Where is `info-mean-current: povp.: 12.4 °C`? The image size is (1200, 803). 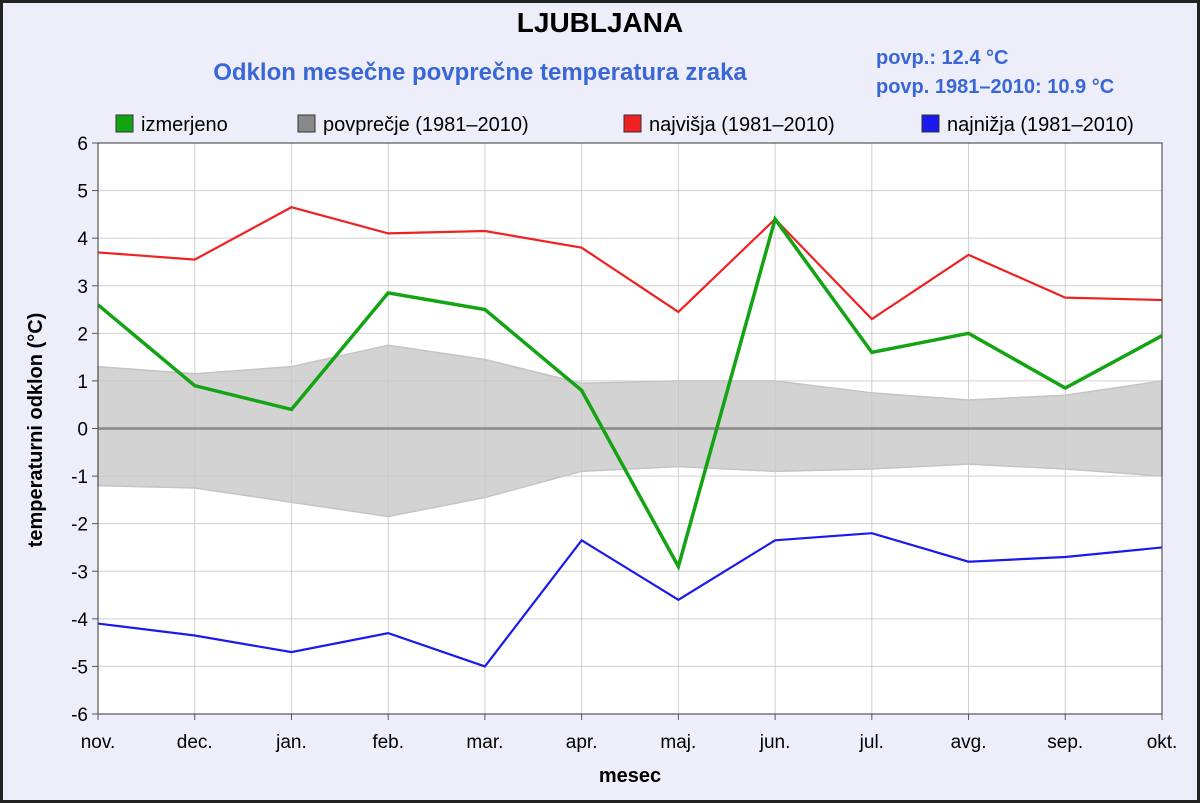 info-mean-current: povp.: 12.4 °C is located at coordinates (942, 58).